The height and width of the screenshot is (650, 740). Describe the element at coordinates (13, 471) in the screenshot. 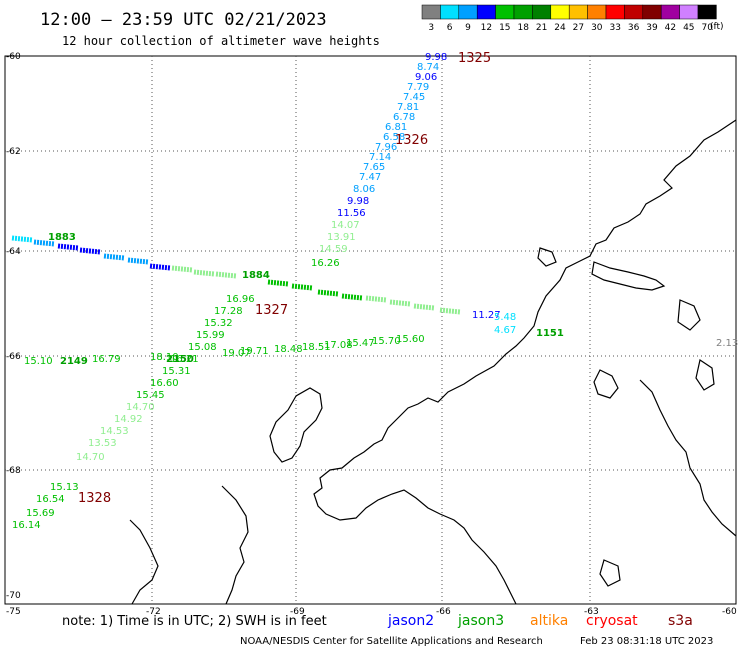

I see `lat-tick-label: -68` at that location.